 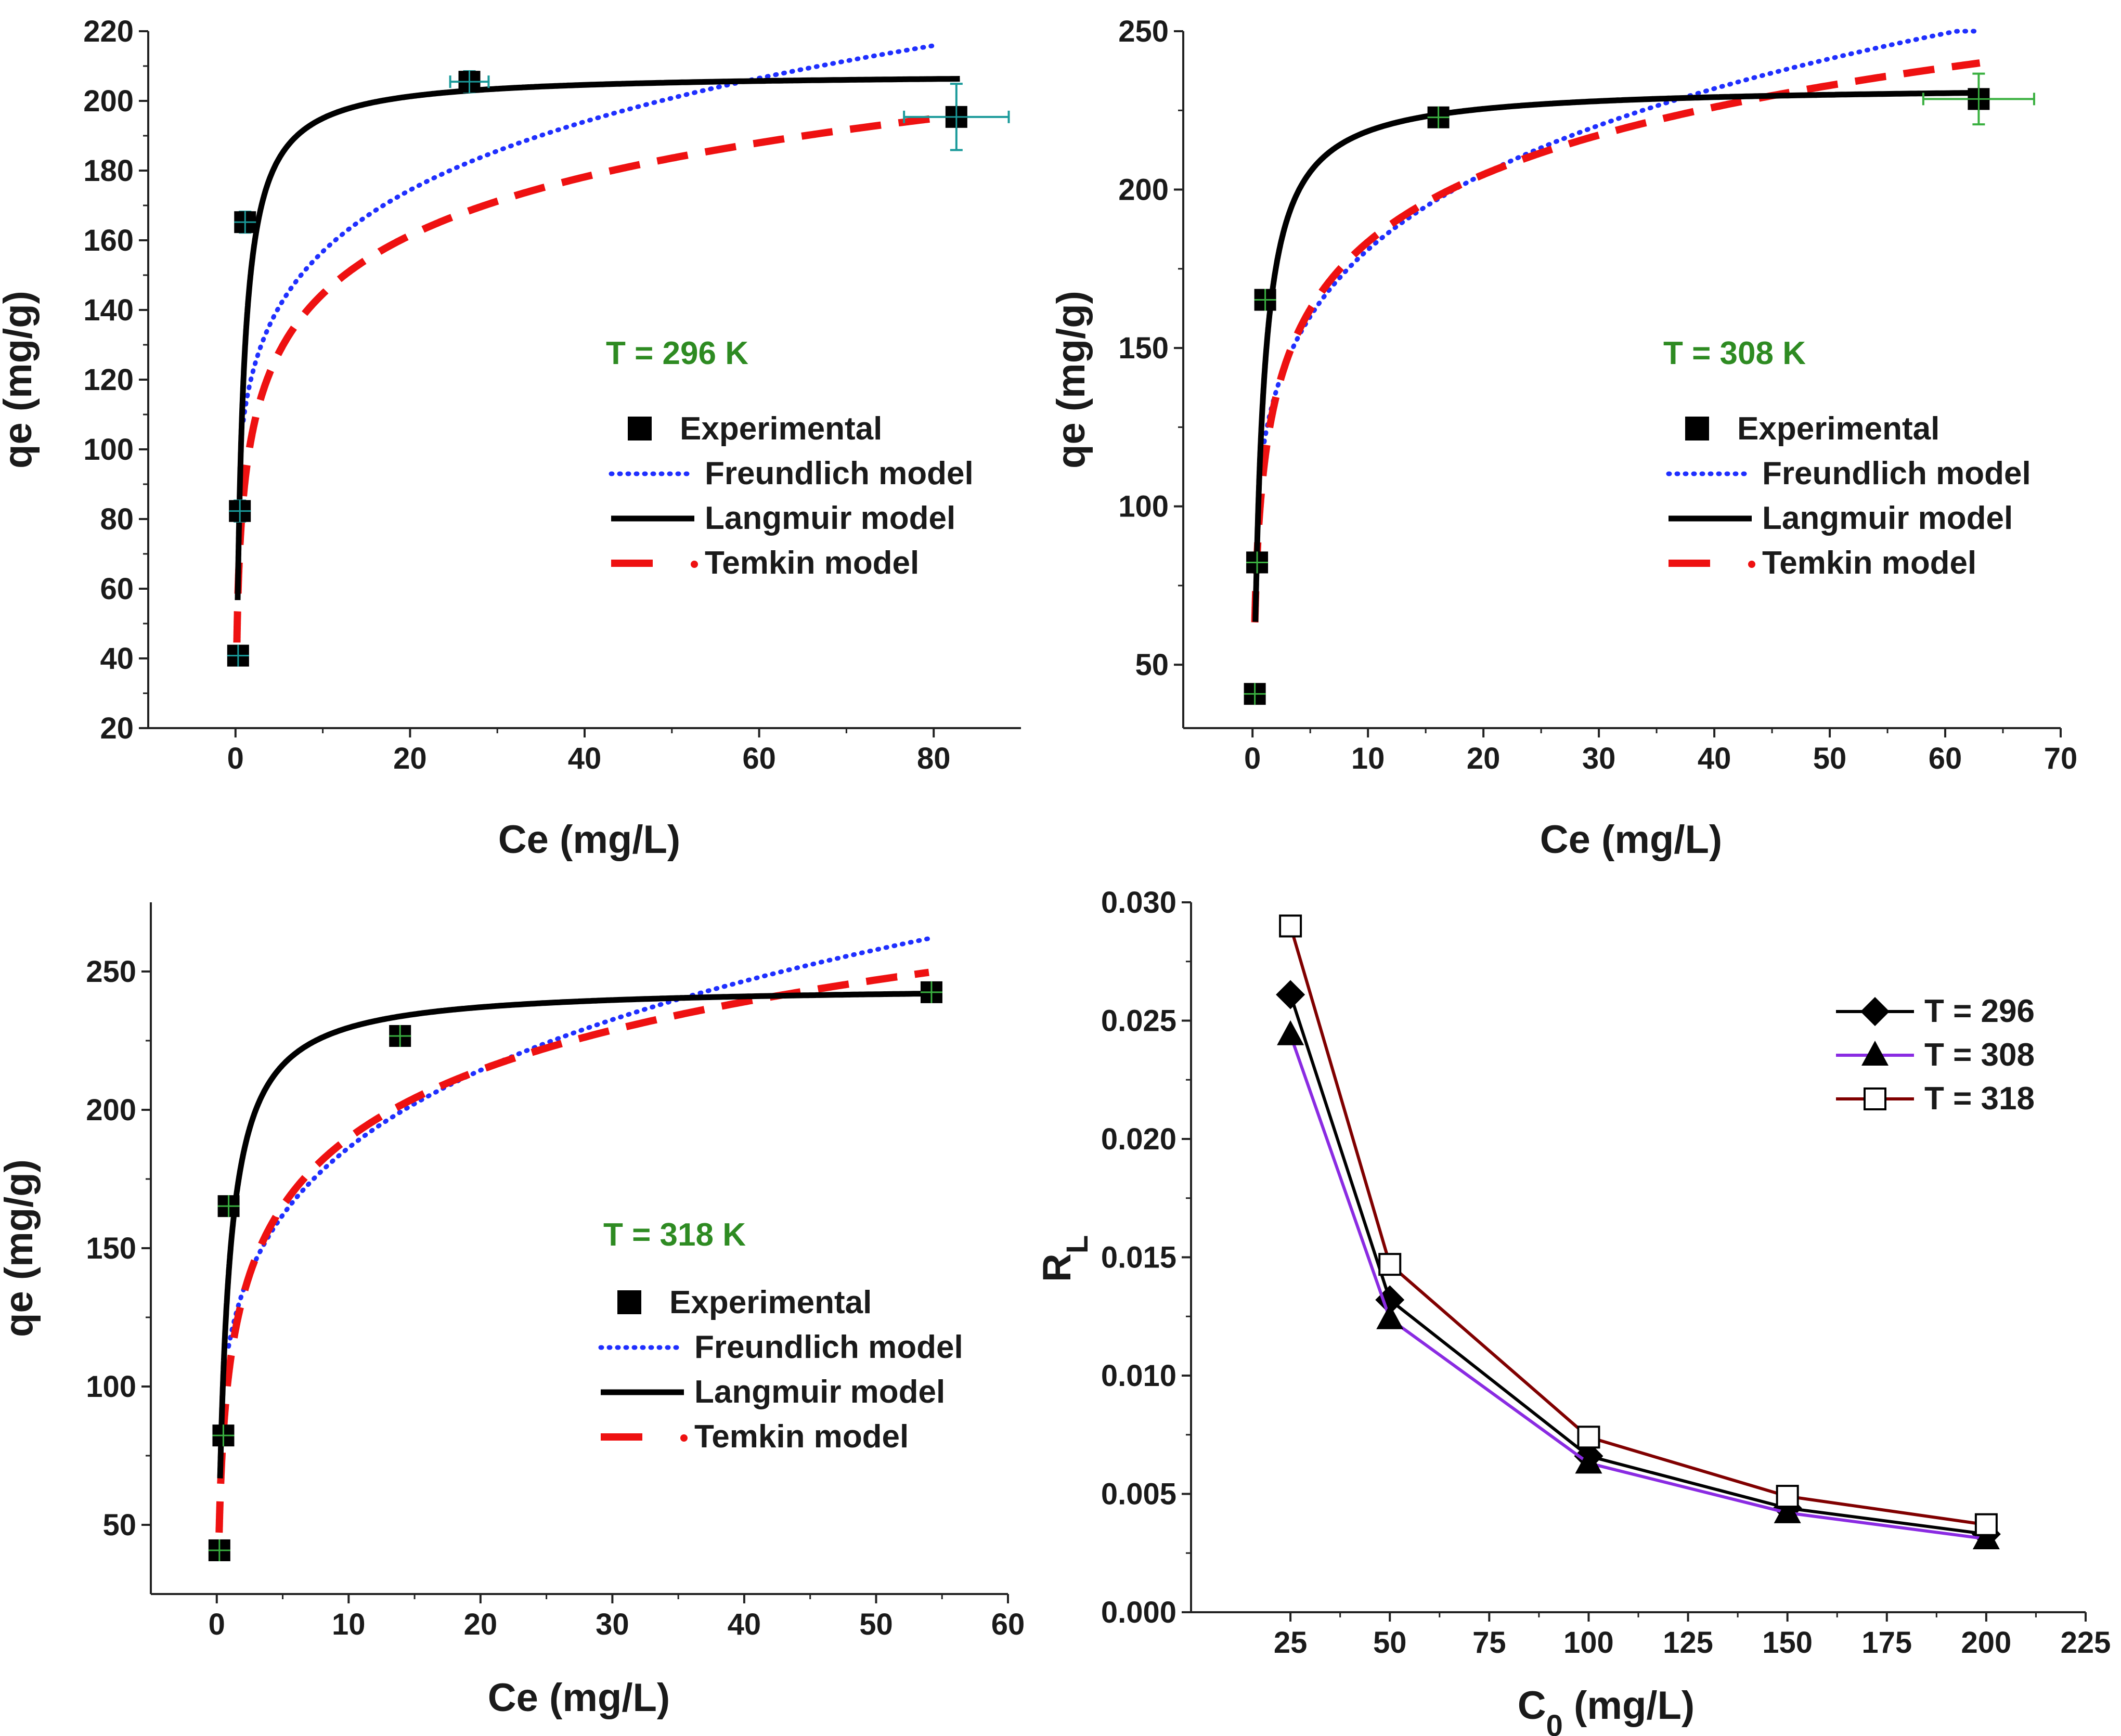 I want to click on panel-rl-x-tick-label: 200, so click(x=1986, y=1643).